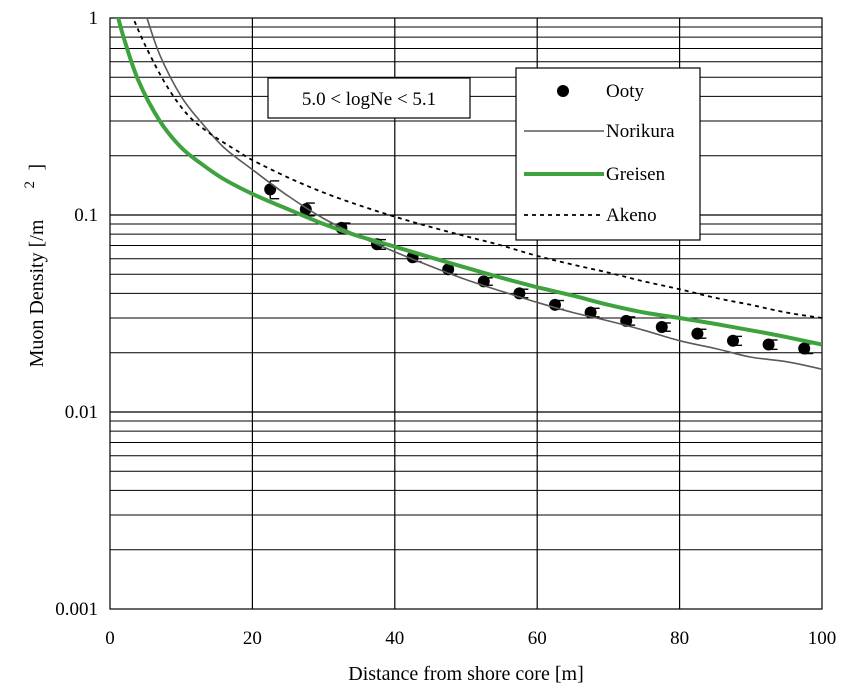 This screenshot has height=691, width=850. What do you see at coordinates (252, 638) in the screenshot?
I see `x-tick-label: 20` at bounding box center [252, 638].